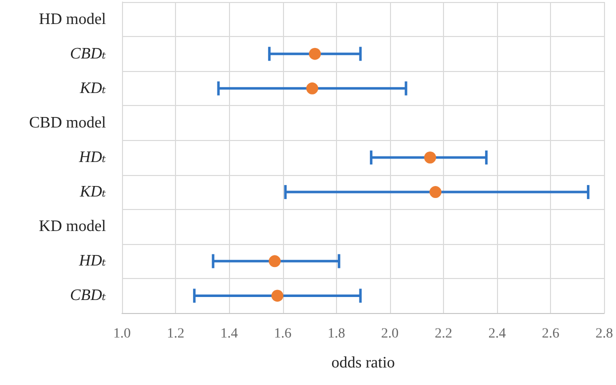 Image resolution: width=616 pixels, height=385 pixels. I want to click on x-tick-label: 1.8, so click(337, 334).